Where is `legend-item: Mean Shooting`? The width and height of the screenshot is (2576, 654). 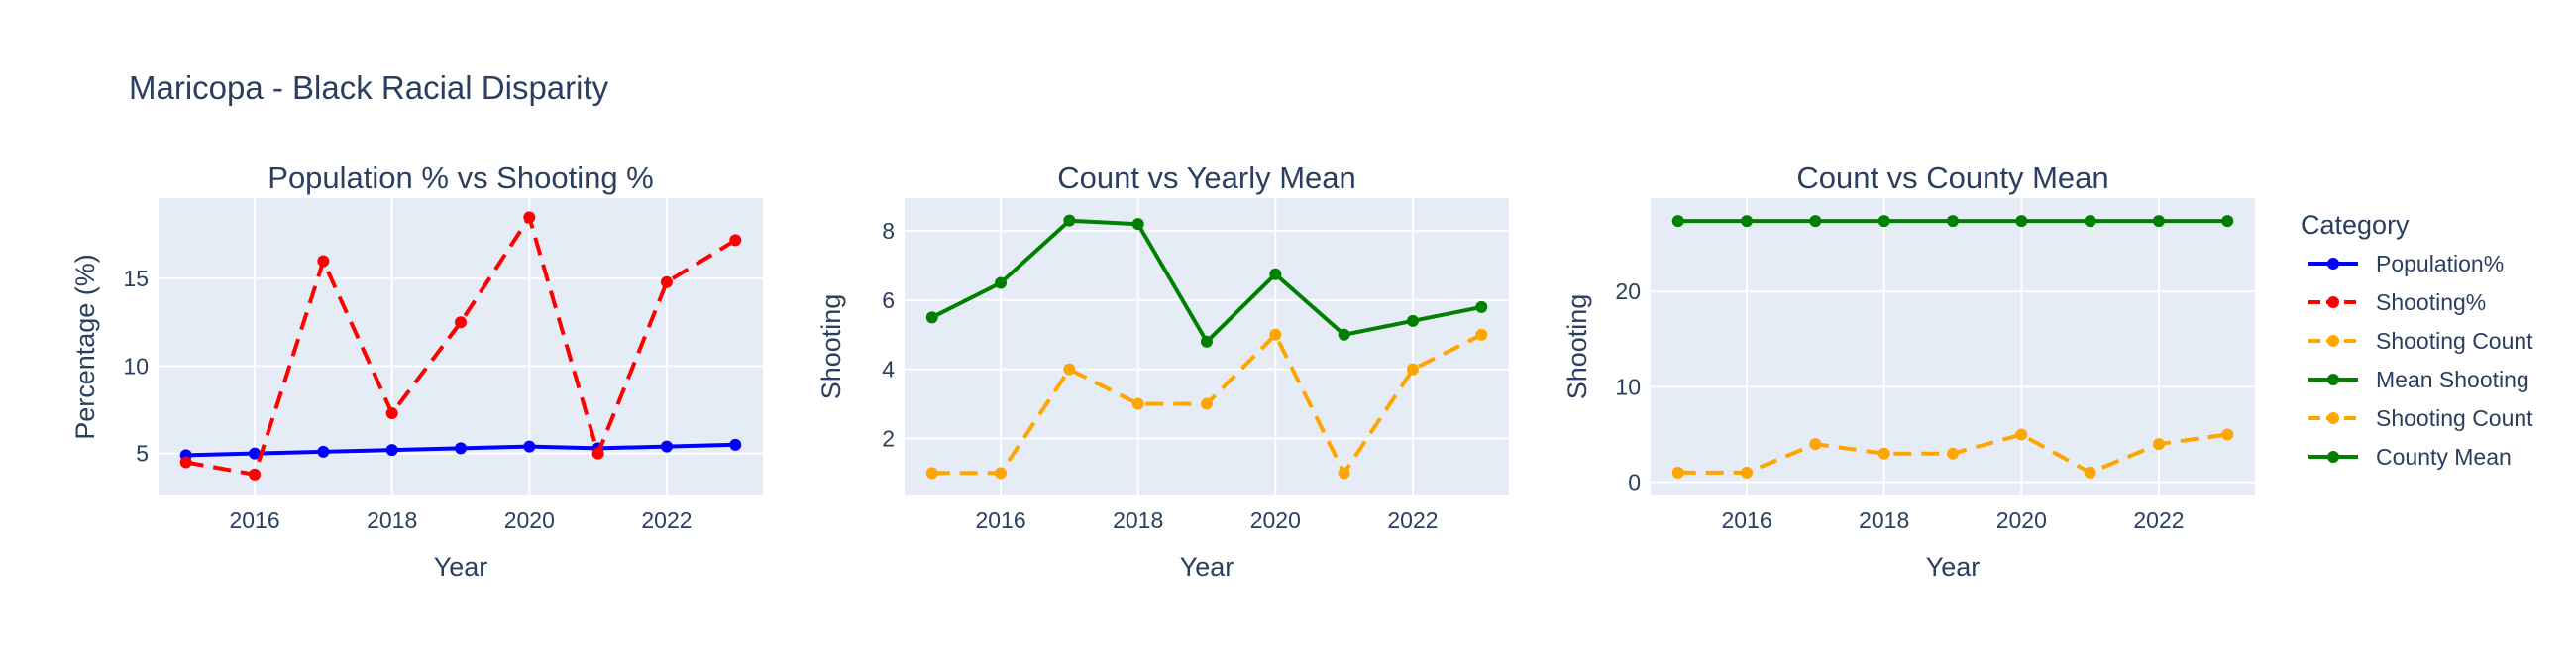 legend-item: Mean Shooting is located at coordinates (2418, 379).